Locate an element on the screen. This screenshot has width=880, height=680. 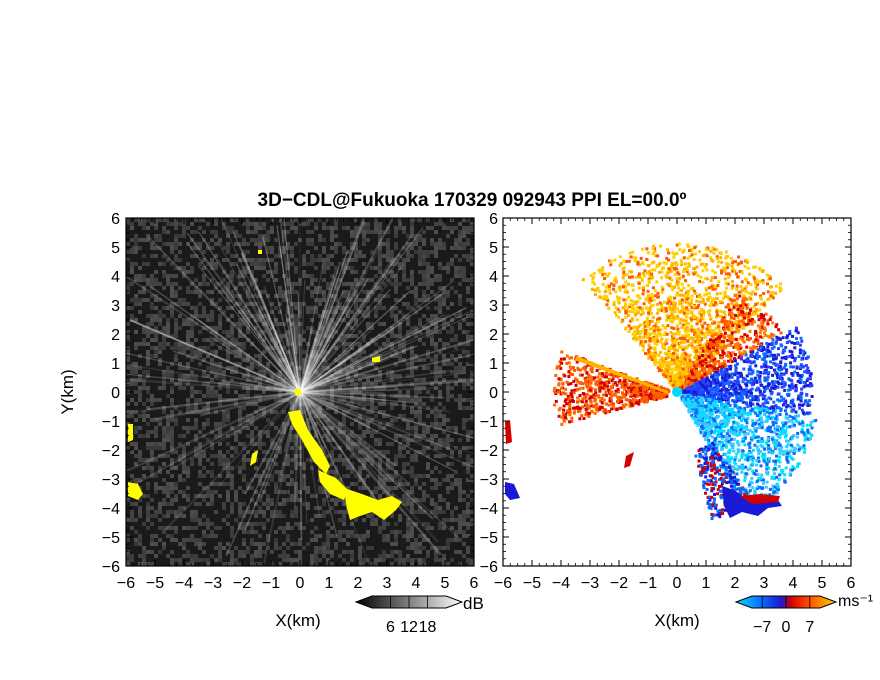
y-tick-label: 0 is located at coordinates (115, 393).